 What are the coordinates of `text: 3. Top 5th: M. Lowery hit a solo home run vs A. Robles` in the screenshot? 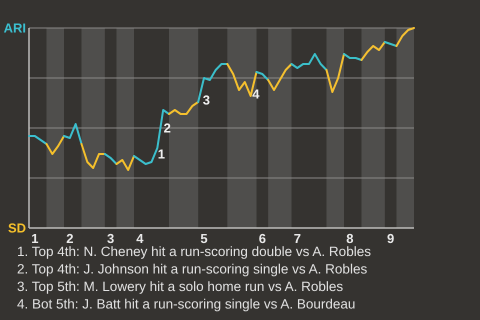 It's located at (180, 286).